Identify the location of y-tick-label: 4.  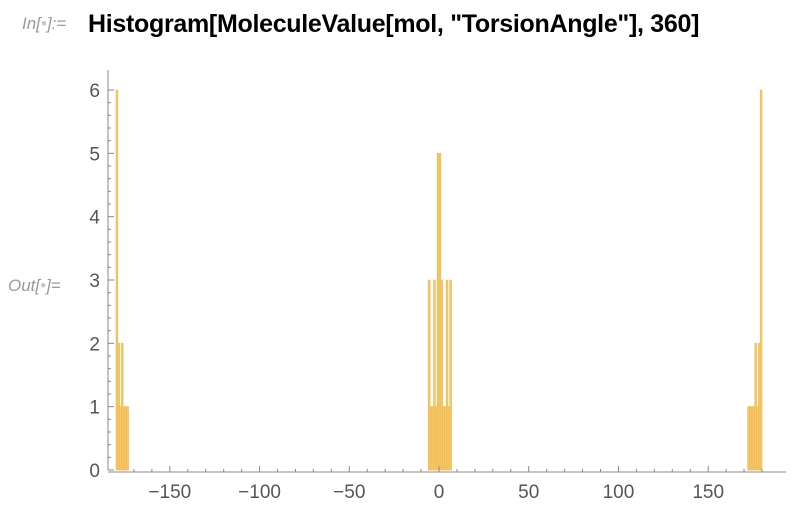
(94, 218).